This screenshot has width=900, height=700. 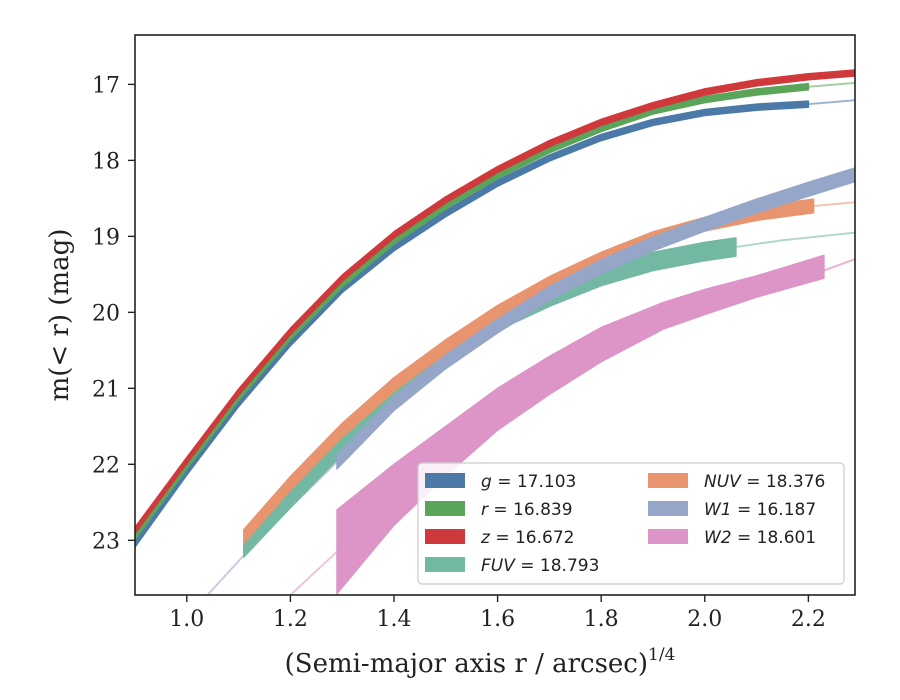 I want to click on y-tick-label: 21, so click(x=106, y=389).